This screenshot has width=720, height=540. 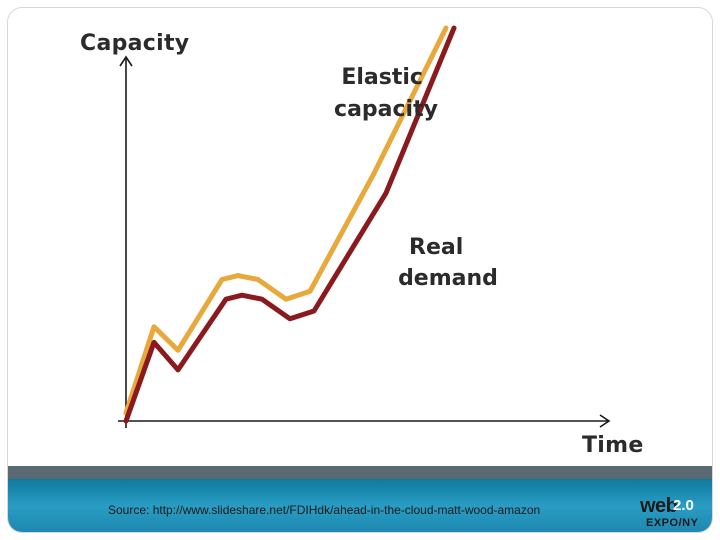 I want to click on x-axis-arrowhead, so click(x=605, y=421).